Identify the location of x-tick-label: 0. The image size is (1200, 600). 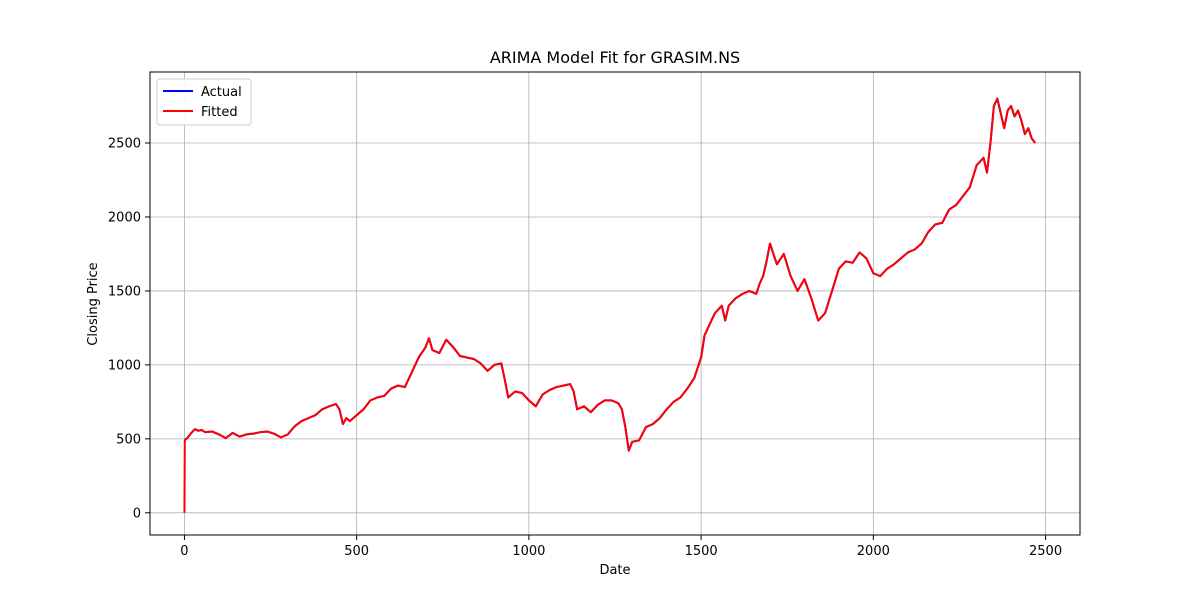
(184, 551).